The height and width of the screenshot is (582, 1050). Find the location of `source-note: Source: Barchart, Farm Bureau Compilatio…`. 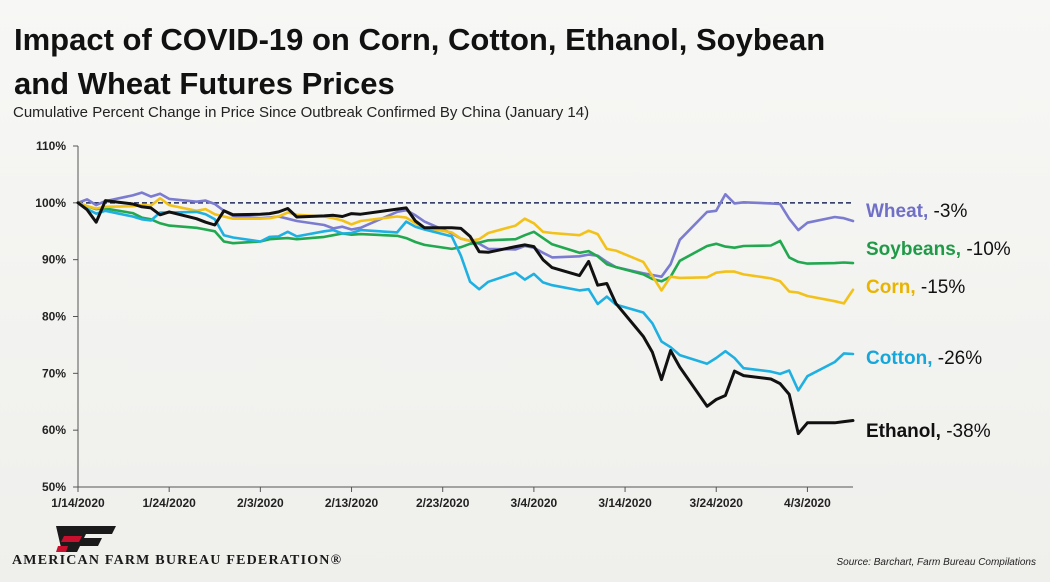

source-note: Source: Barchart, Farm Bureau Compilatio… is located at coordinates (936, 562).